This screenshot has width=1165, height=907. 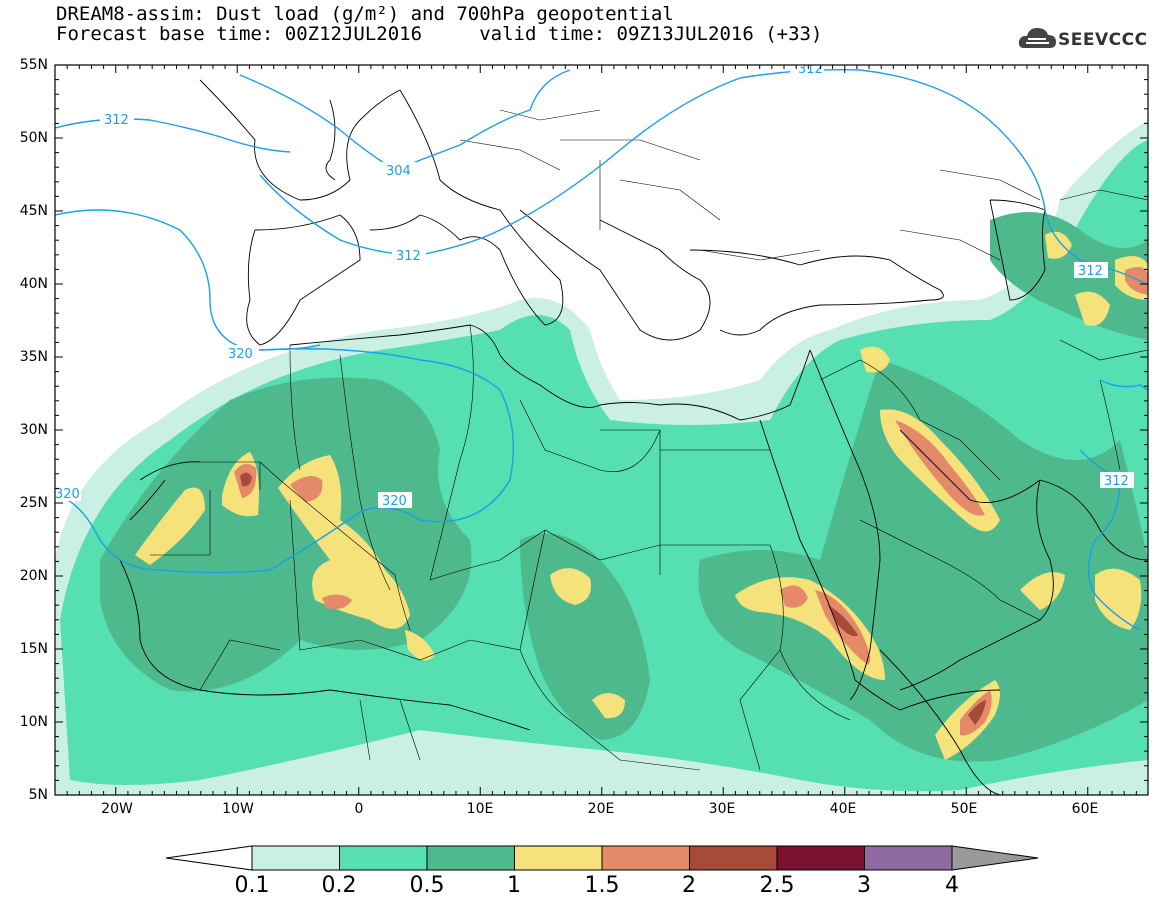 I want to click on colorbar-label: 1, so click(x=514, y=885).